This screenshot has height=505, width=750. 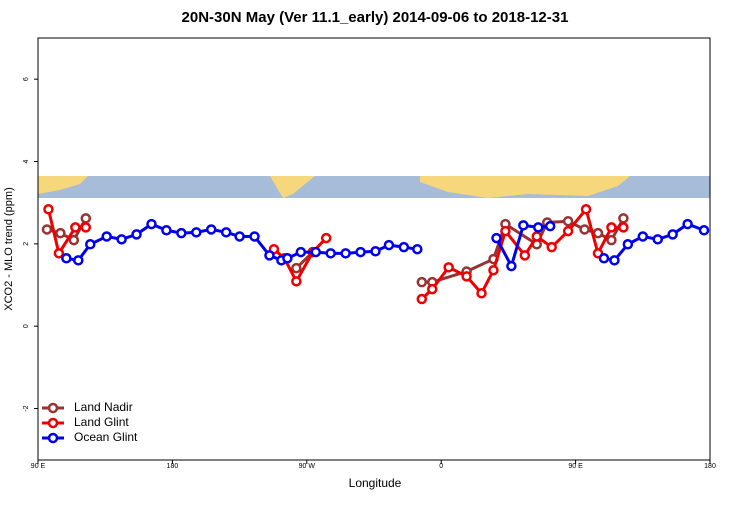 I want to click on x-tick-label: 0, so click(x=441, y=466).